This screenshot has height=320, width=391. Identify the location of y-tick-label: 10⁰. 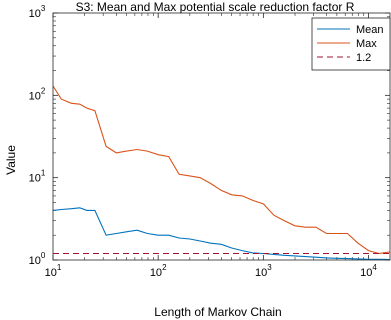
(37, 259).